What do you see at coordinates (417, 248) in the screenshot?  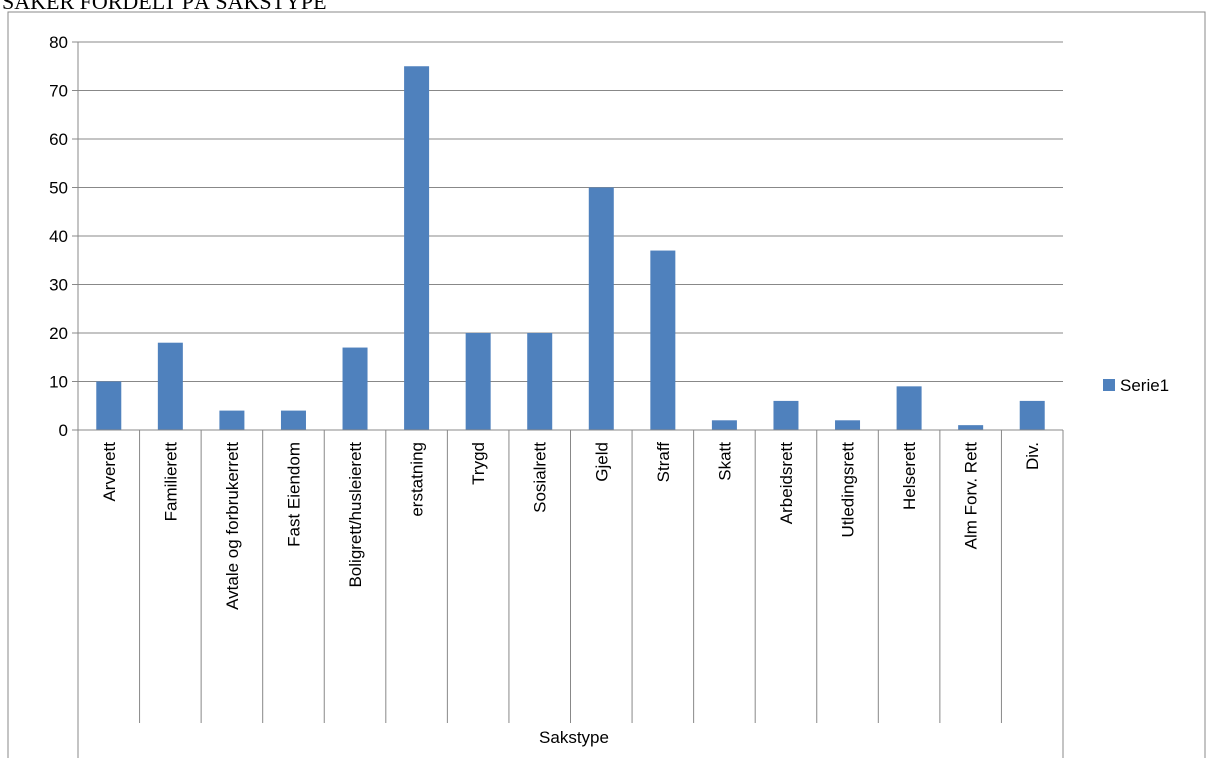 I see `bar-erstatning` at bounding box center [417, 248].